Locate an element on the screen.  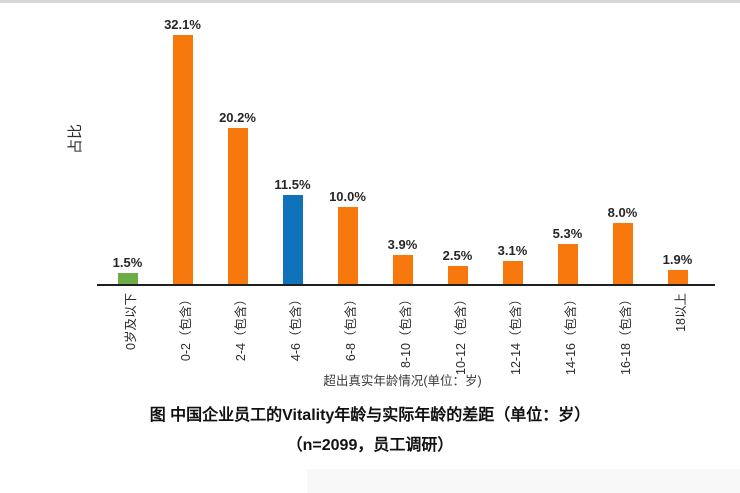
bar-column: 1.9% is located at coordinates (677, 142).